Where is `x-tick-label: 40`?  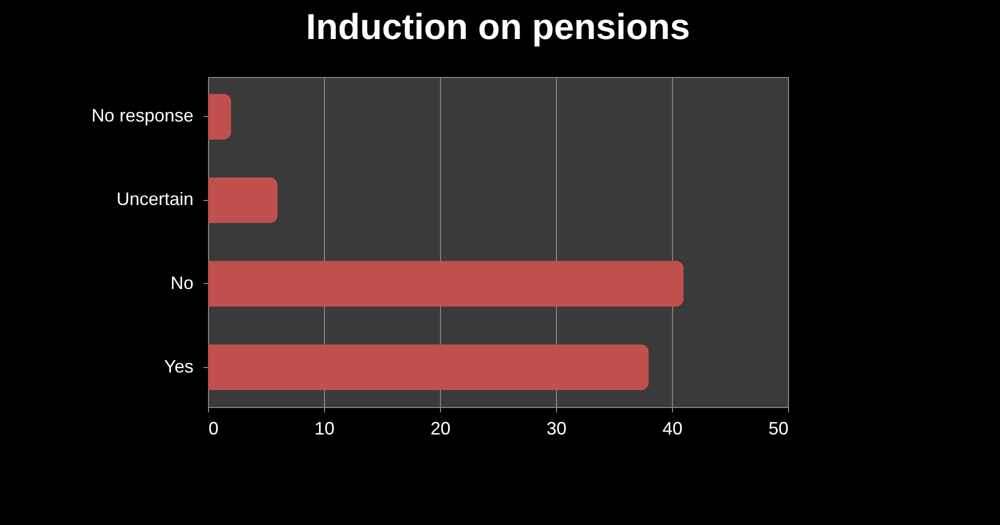 x-tick-label: 40 is located at coordinates (672, 428).